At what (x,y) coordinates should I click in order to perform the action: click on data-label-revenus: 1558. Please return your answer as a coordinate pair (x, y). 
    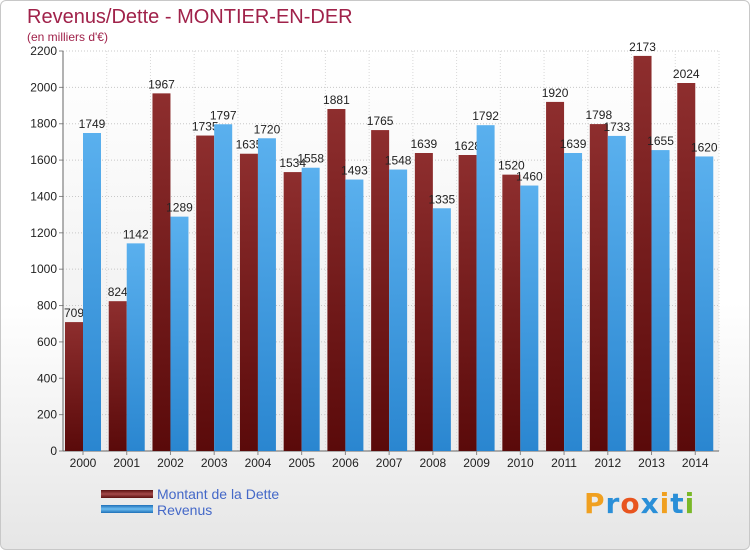
    Looking at the image, I should click on (310, 159).